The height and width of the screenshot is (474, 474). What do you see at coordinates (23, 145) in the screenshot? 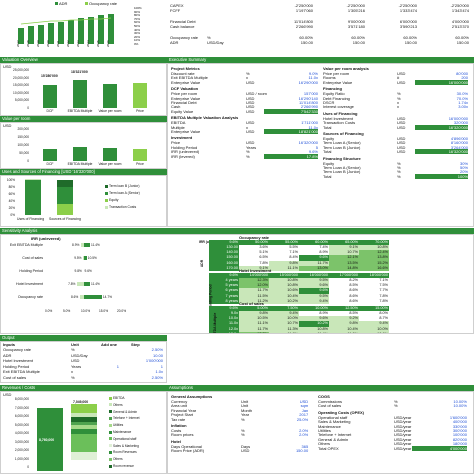
I see `y-tick: 100,000` at bounding box center [23, 145].